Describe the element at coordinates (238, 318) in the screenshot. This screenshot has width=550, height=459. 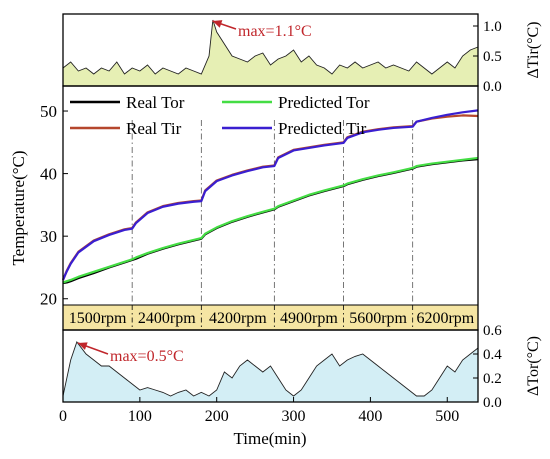
I see `stage-label: 4200rpm` at that location.